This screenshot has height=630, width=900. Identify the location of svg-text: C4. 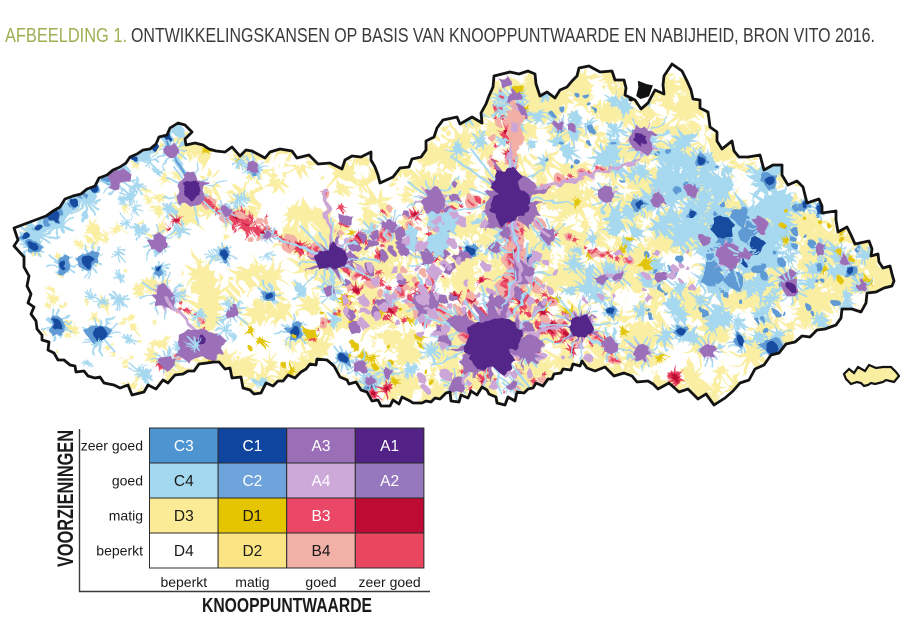
(184, 481).